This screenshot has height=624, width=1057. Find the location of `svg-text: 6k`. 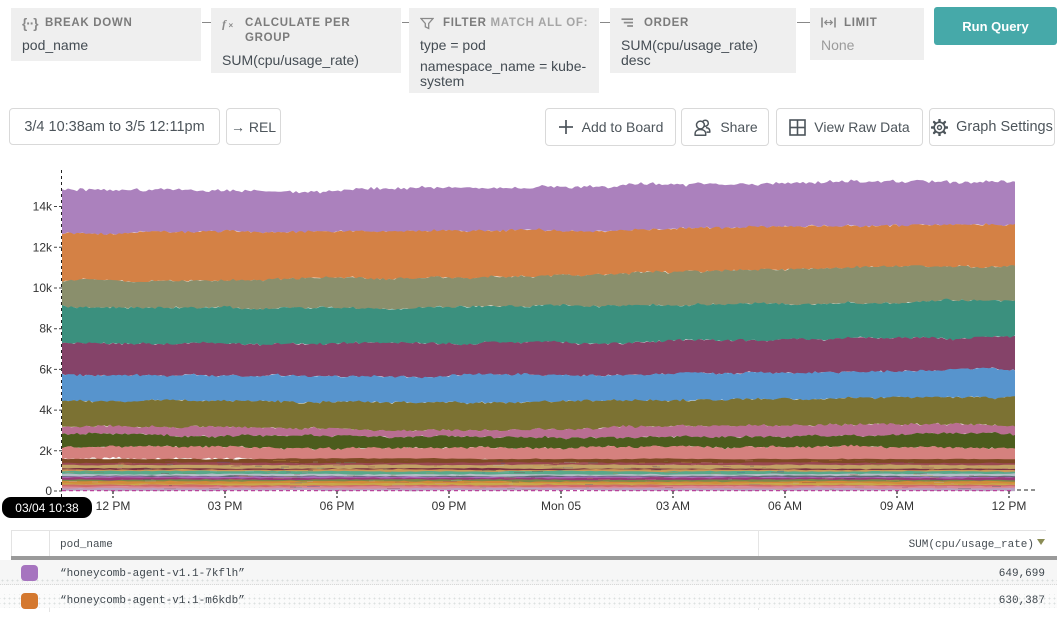

svg-text: 6k is located at coordinates (46, 369).